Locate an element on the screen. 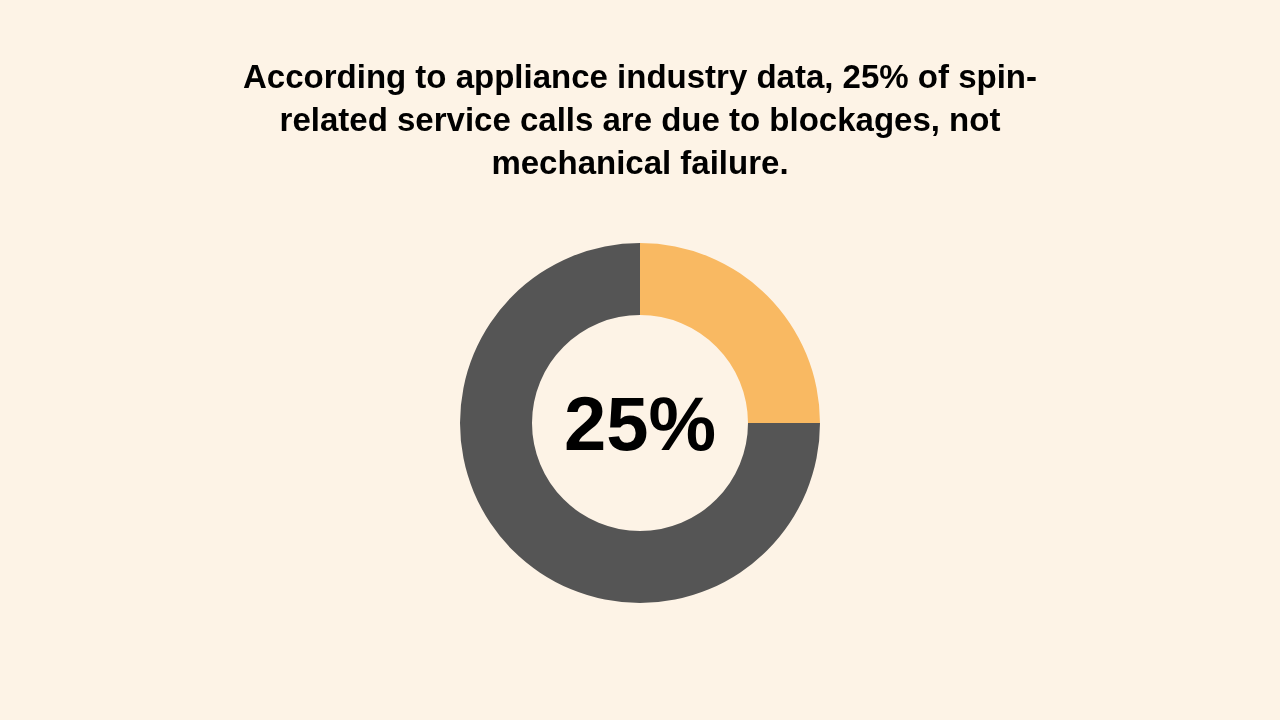 This screenshot has height=720, width=1280. chart-title: According to appliance industry data, 25% of spin-related service calls are due to blockages, not mechanical failure. is located at coordinates (640, 119).